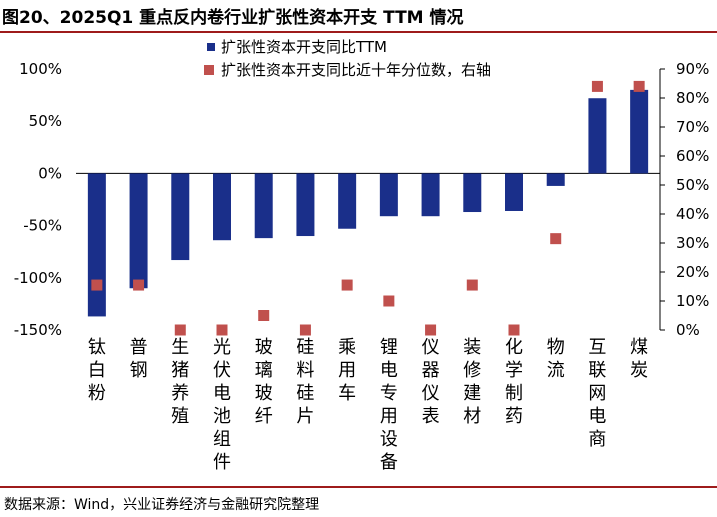 This screenshot has width=717, height=517. What do you see at coordinates (347, 58) in the screenshot?
I see `legend: 扩张性资本开支同比TTM 扩张性资本开支同比近十年分位数，右轴` at bounding box center [347, 58].